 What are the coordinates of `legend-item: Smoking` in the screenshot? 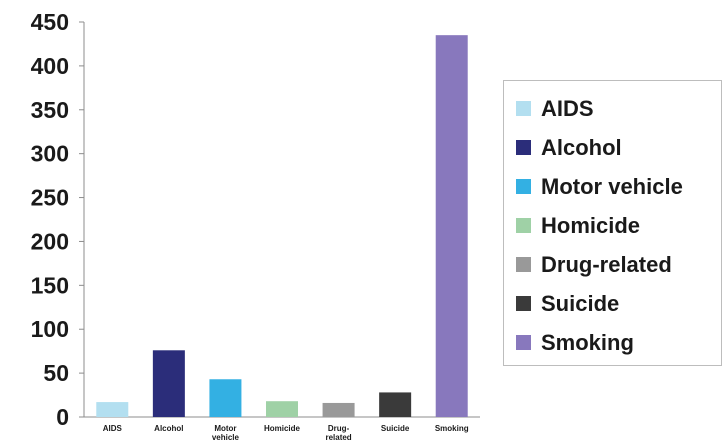 It's located at (612, 342).